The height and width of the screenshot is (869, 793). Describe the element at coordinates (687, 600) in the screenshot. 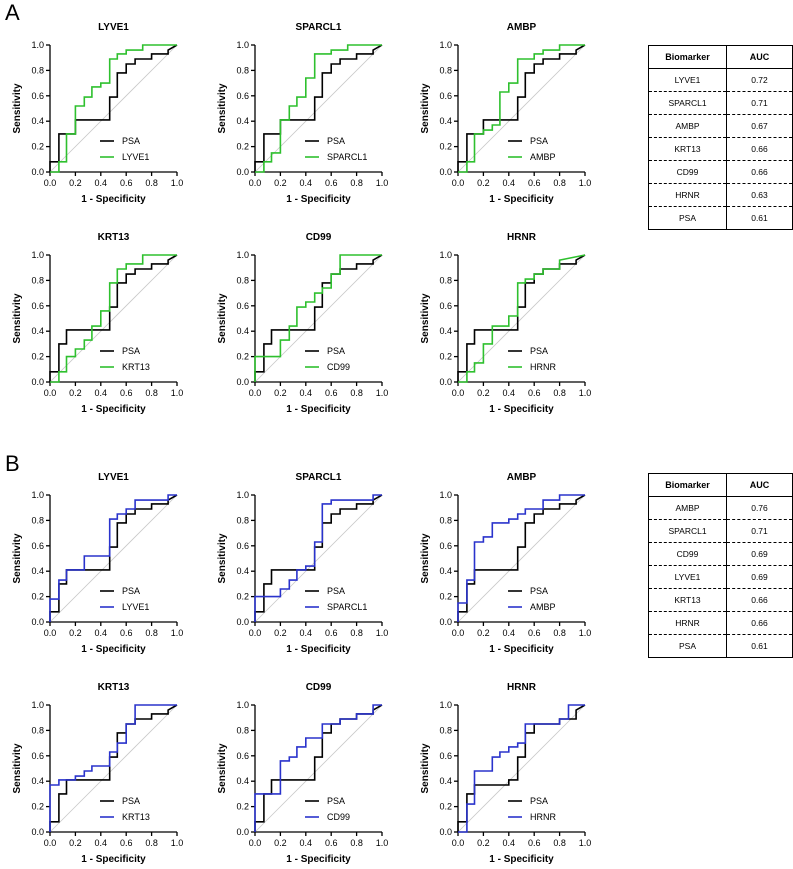

I see `biomarker-cell: KRT13` at that location.